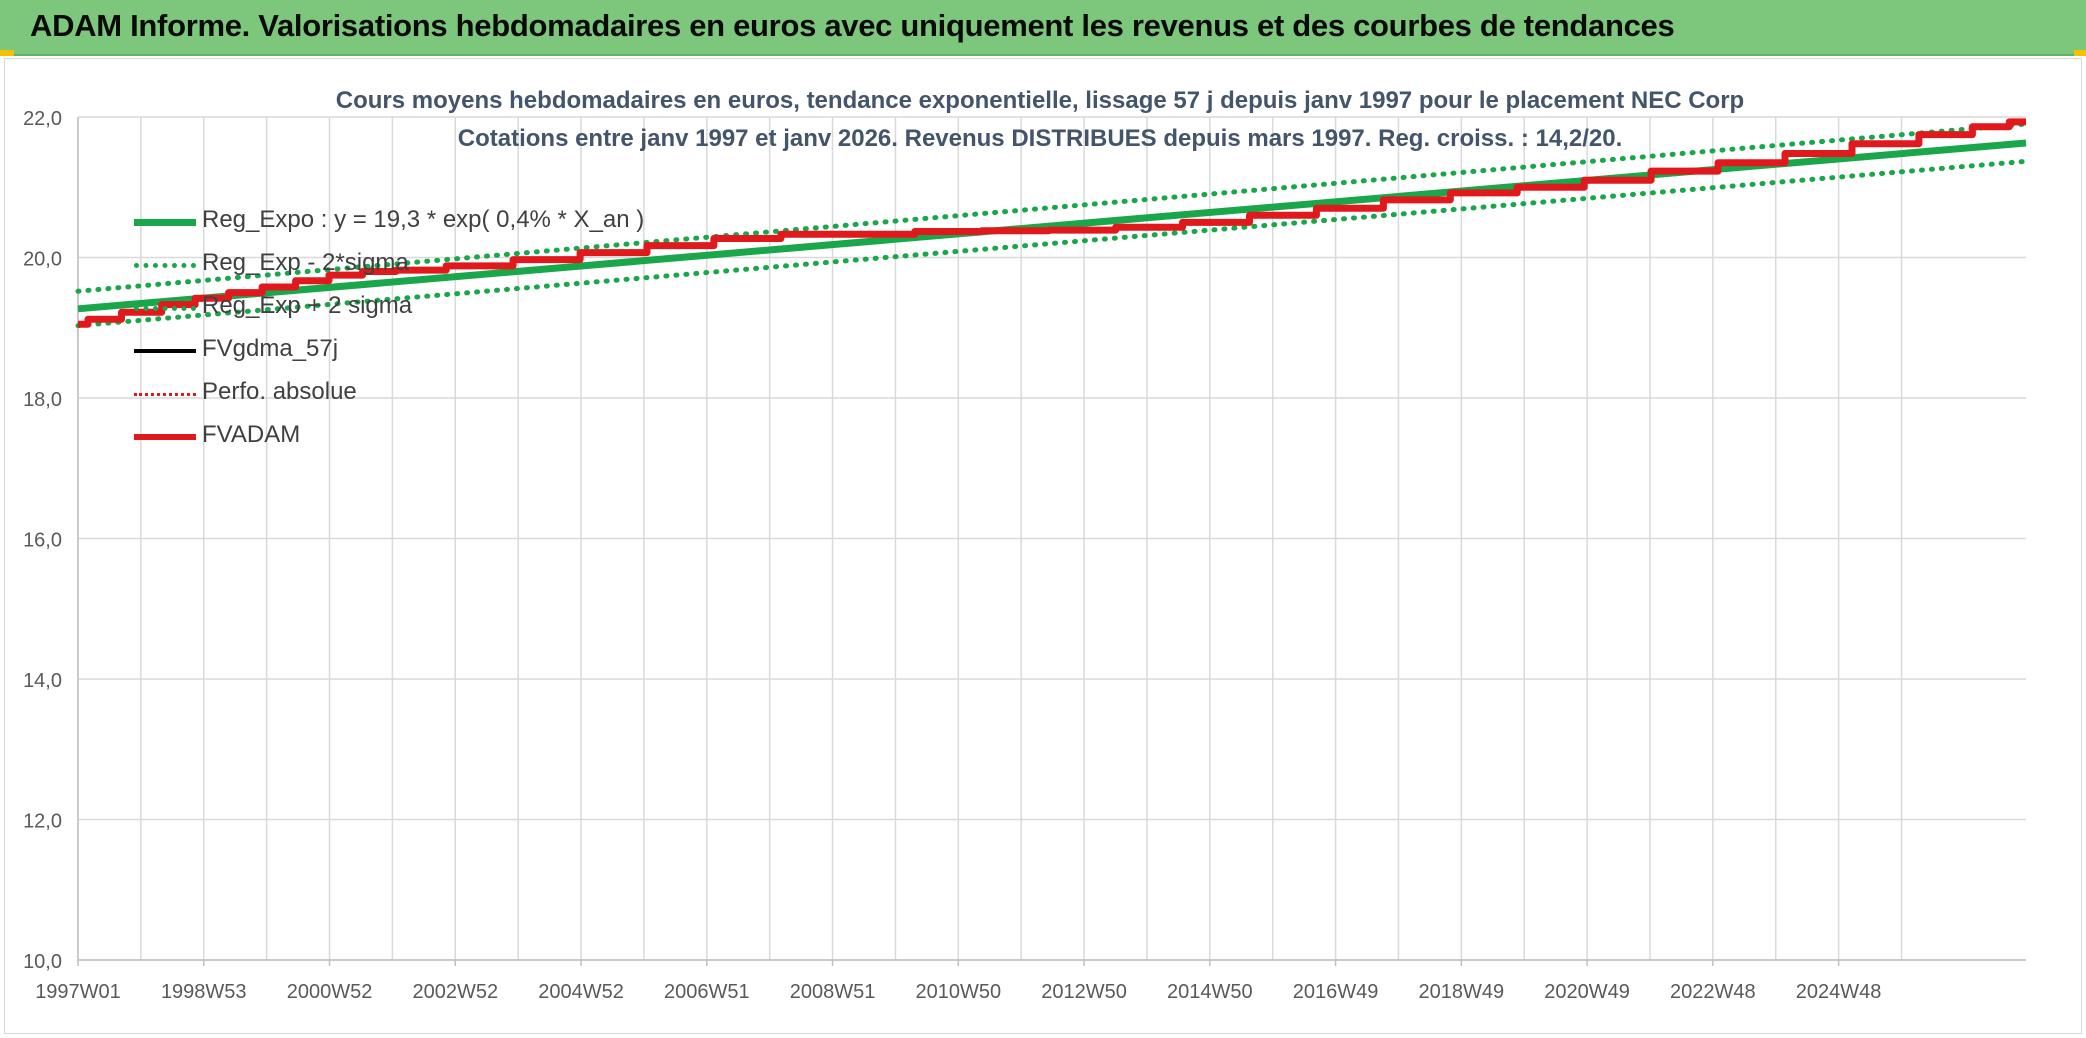  I want to click on legend-swatch-reg-exp-minus, so click(165, 265).